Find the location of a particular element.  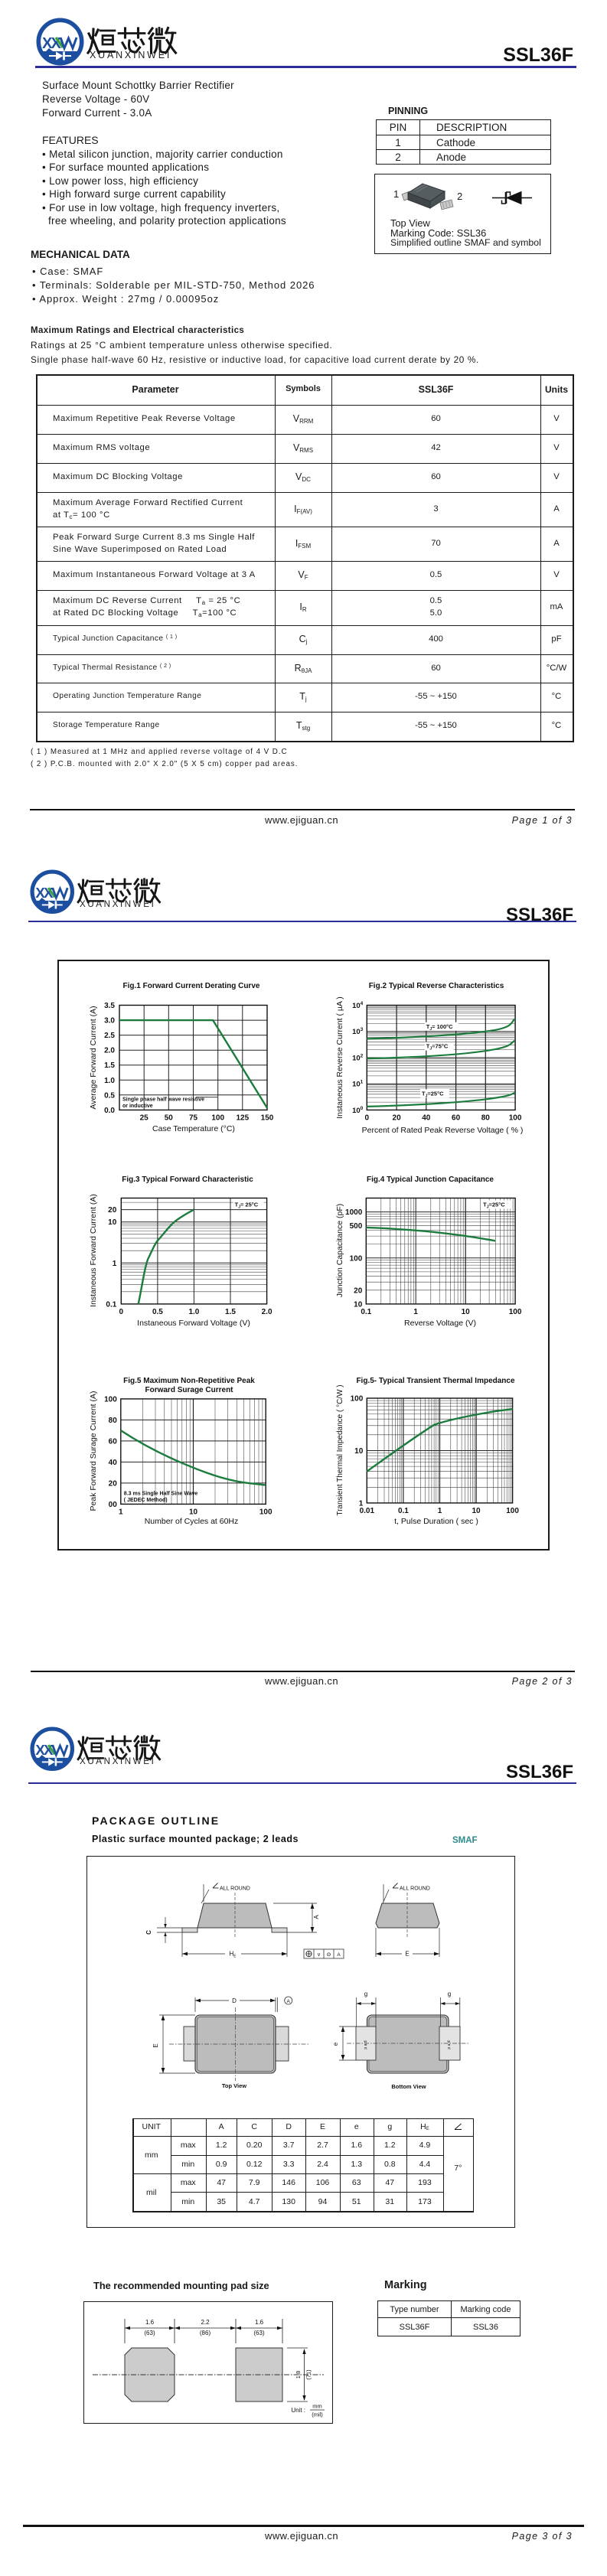

svg-text: 25 is located at coordinates (145, 1118).